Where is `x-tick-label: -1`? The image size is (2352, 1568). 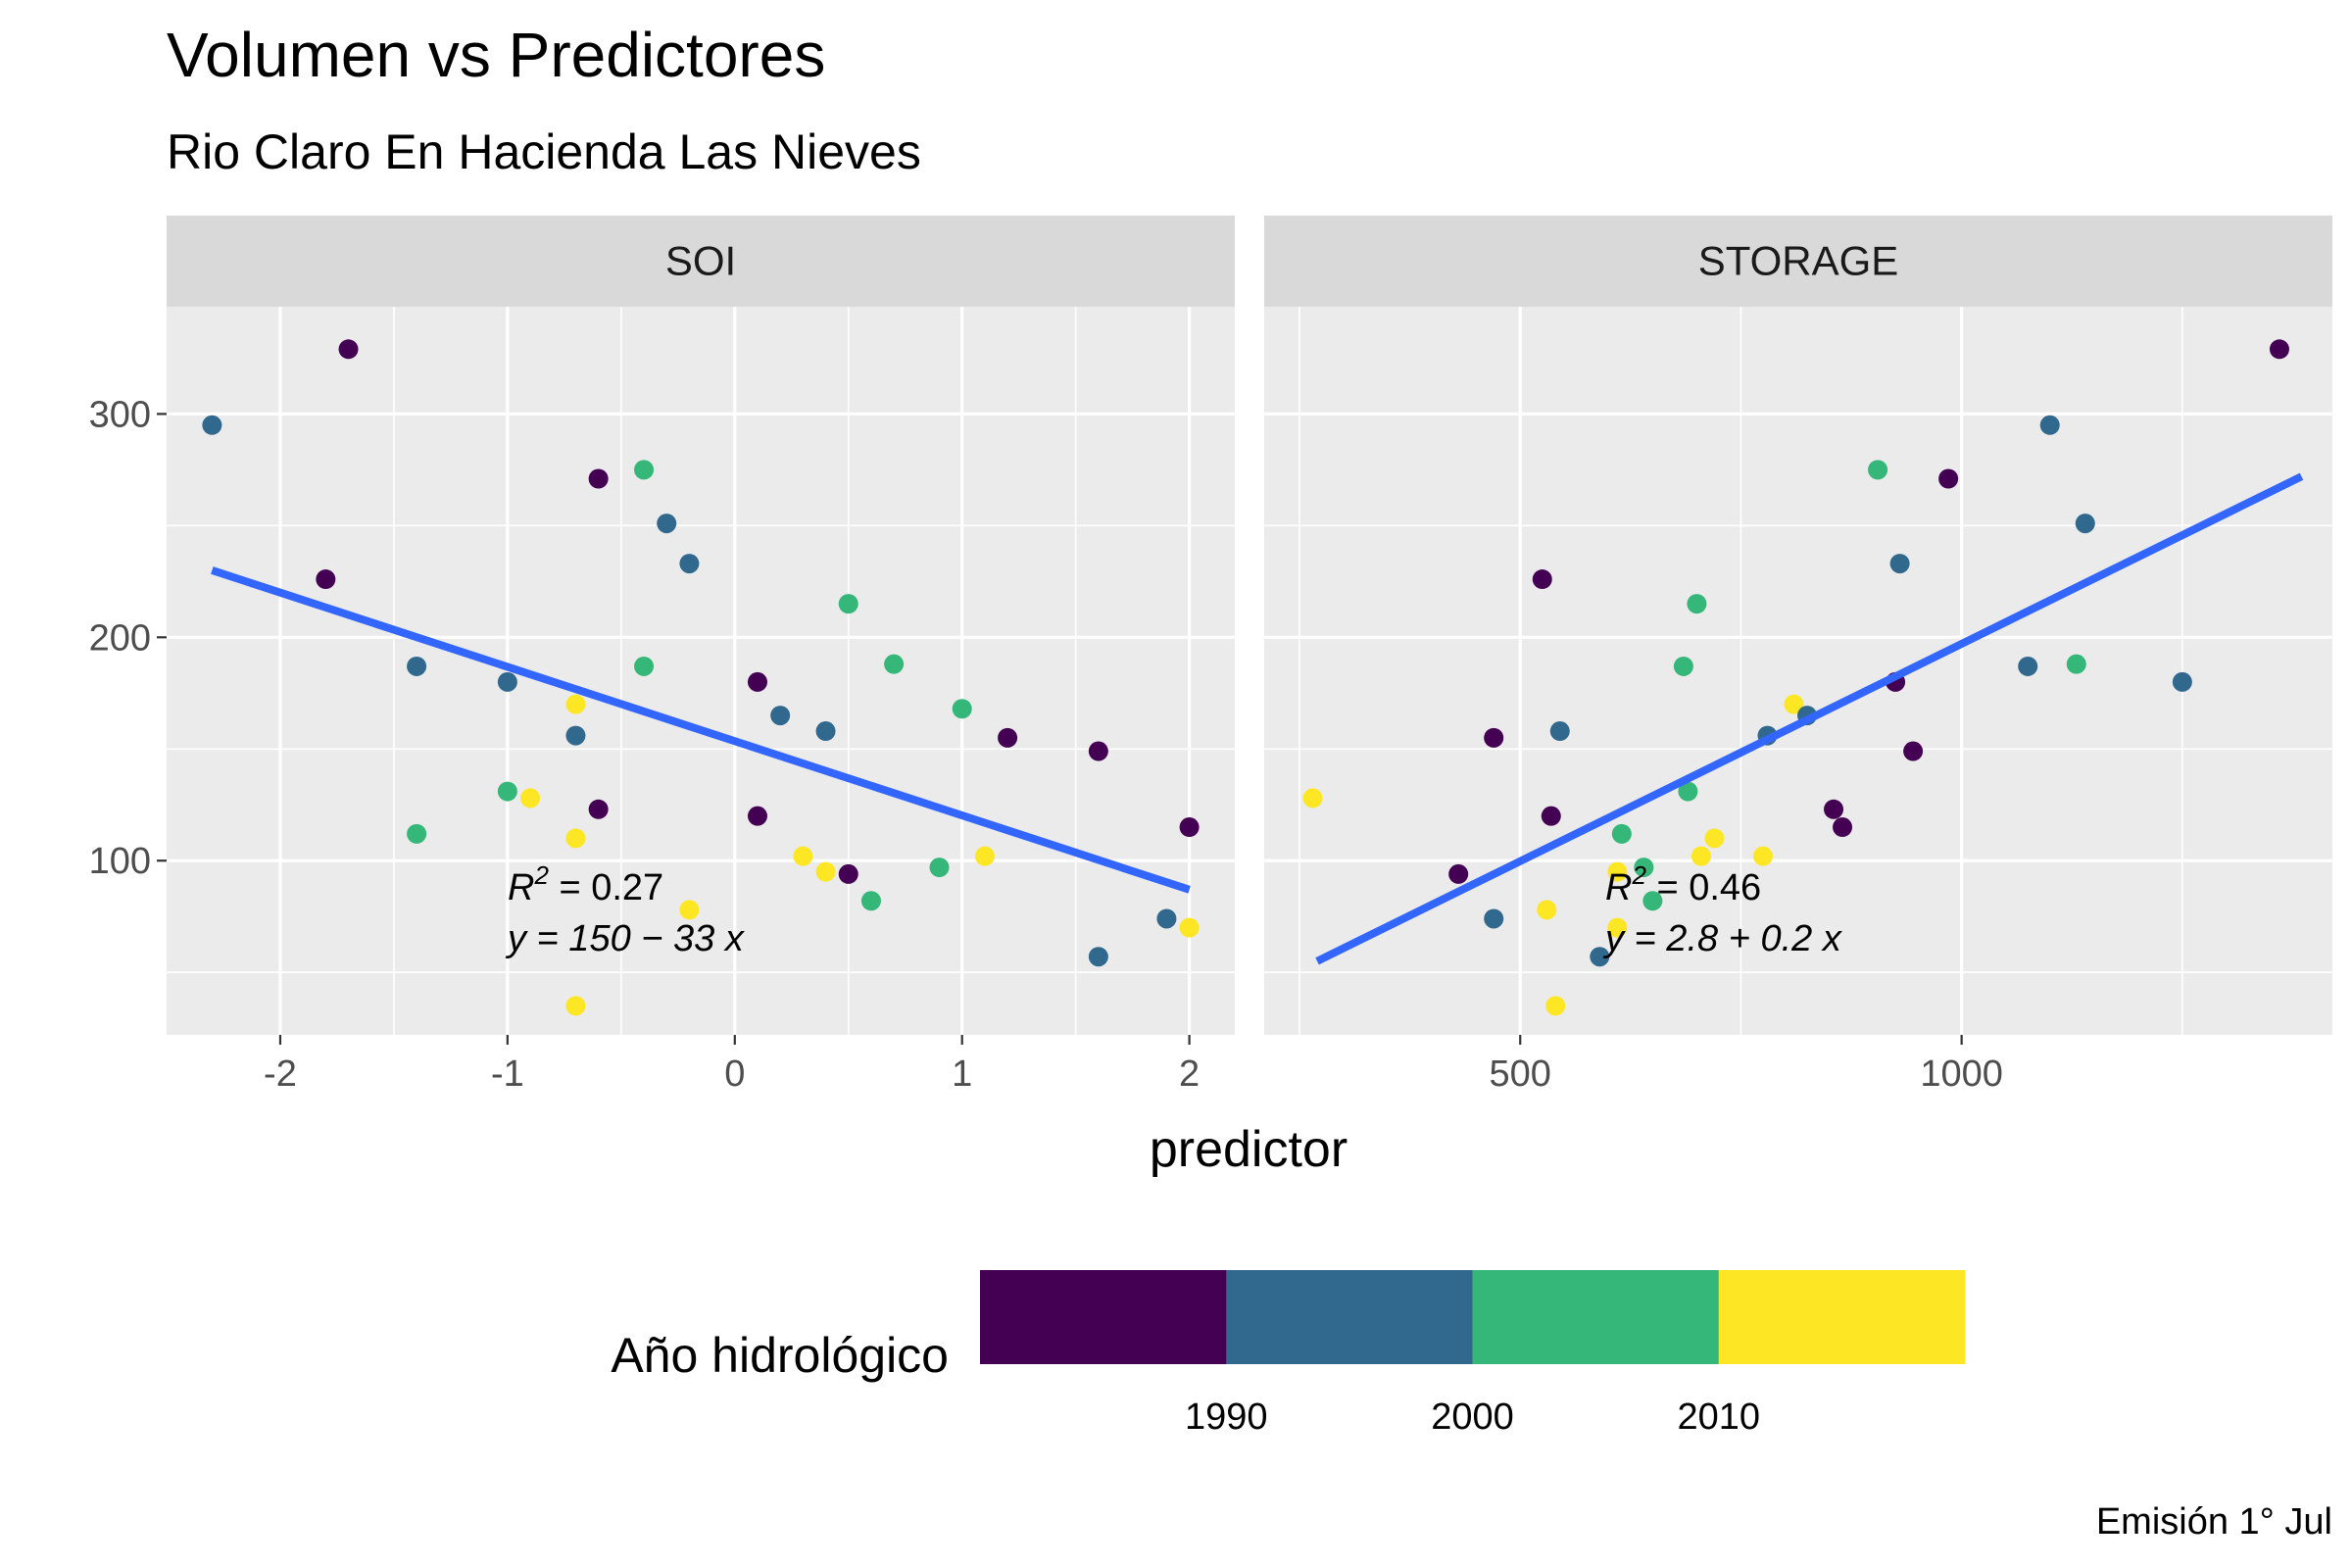
x-tick-label: -1 is located at coordinates (507, 1074).